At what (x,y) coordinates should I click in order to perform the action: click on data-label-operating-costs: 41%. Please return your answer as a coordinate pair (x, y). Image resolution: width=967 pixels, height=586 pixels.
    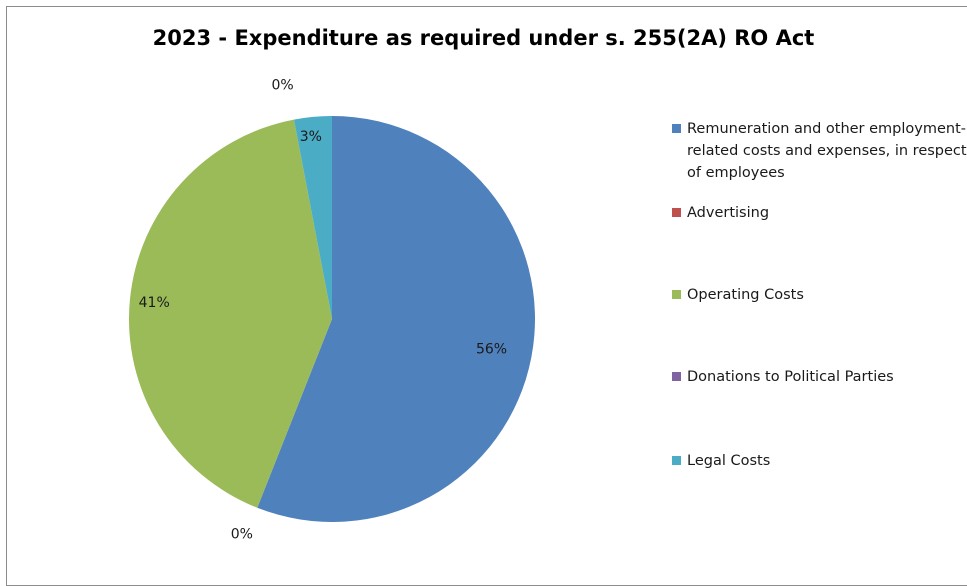
    Looking at the image, I should click on (154, 303).